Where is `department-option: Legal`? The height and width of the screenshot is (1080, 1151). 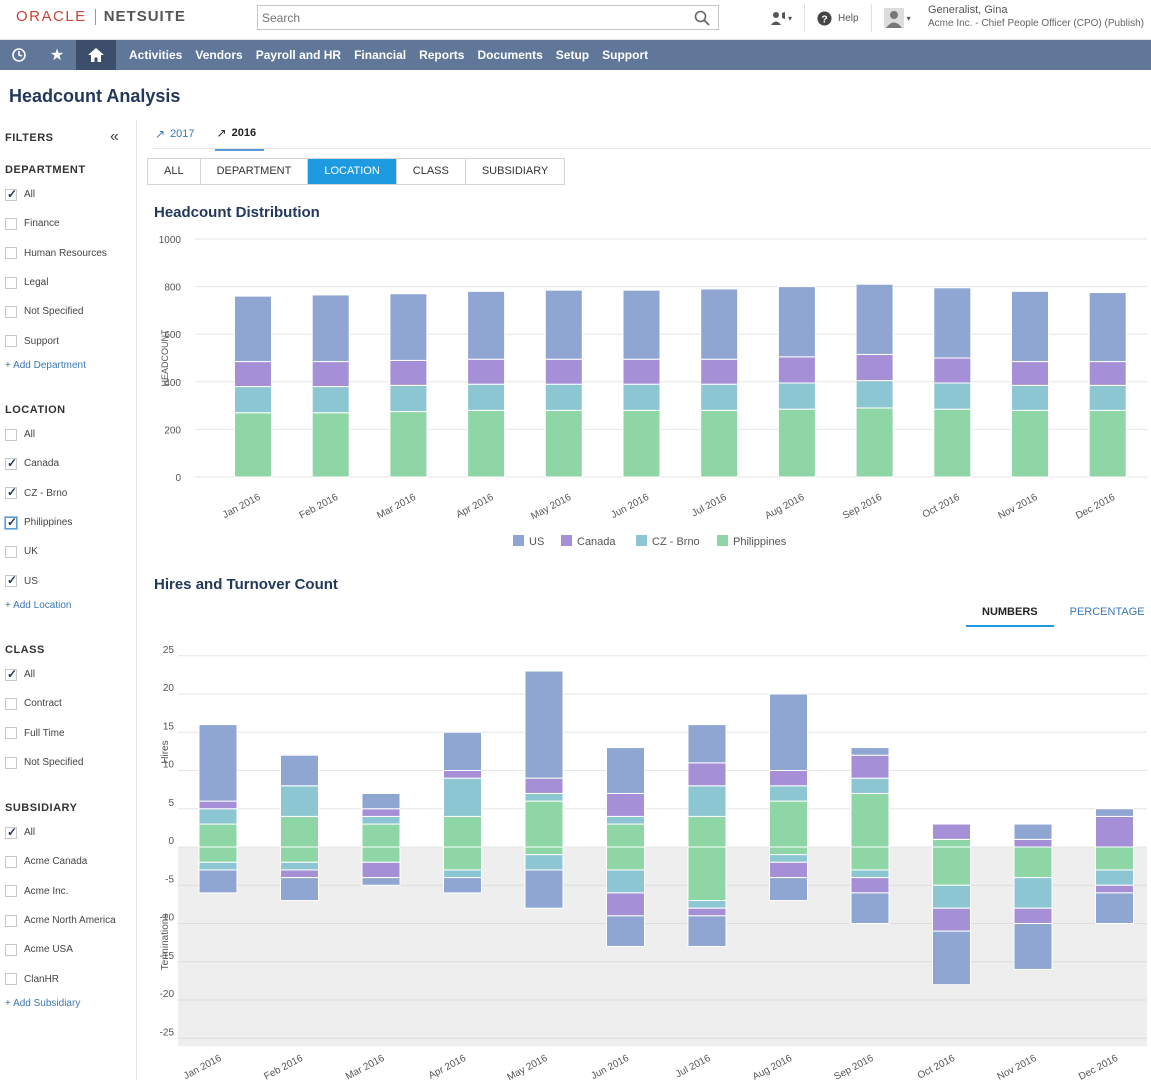
department-option: Legal is located at coordinates (56, 282).